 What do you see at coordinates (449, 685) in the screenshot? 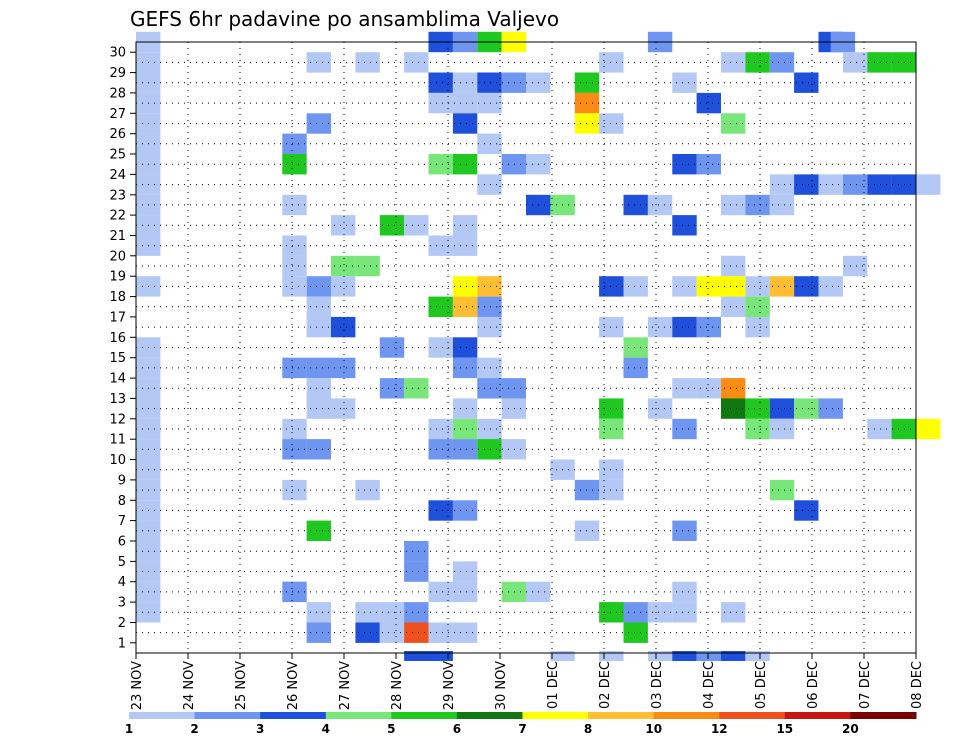
I see `x-tick-label: 29 NOV` at bounding box center [449, 685].